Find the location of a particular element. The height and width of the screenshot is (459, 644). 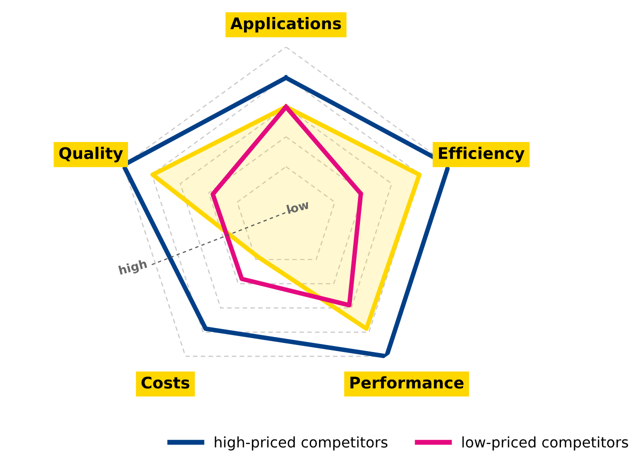

text: low is located at coordinates (298, 207).